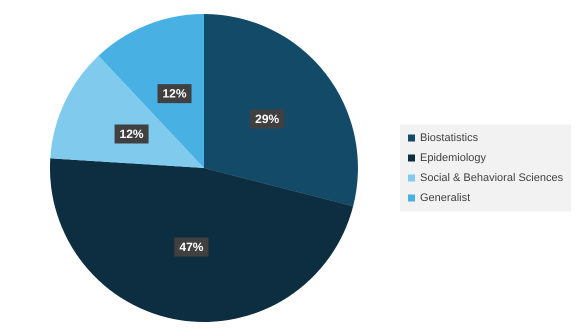 This screenshot has height=336, width=576. What do you see at coordinates (267, 119) in the screenshot?
I see `data-label: 29%` at bounding box center [267, 119].